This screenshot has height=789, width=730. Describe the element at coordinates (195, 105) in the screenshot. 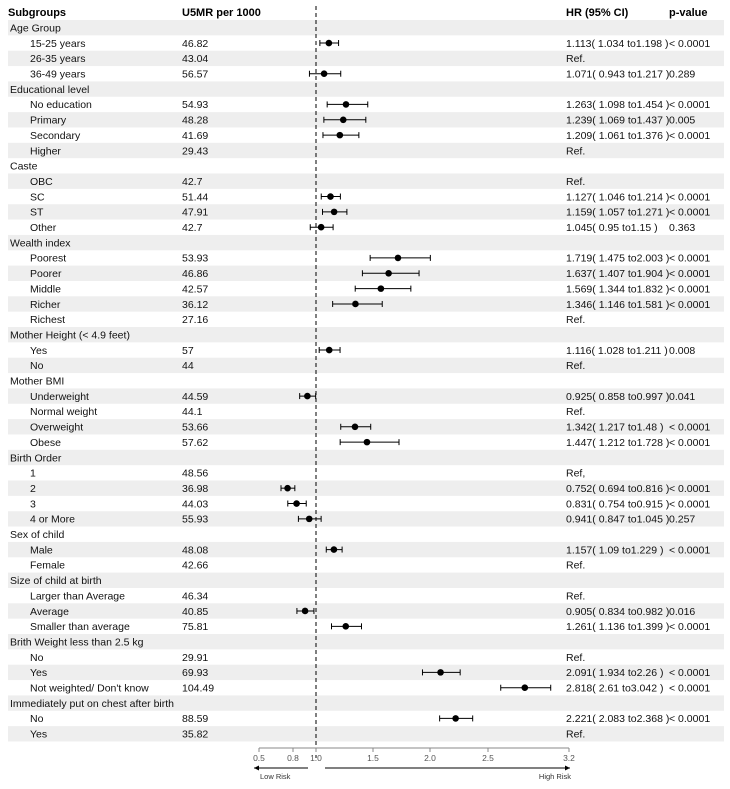

I see `u5mr-value: 54.93` at that location.